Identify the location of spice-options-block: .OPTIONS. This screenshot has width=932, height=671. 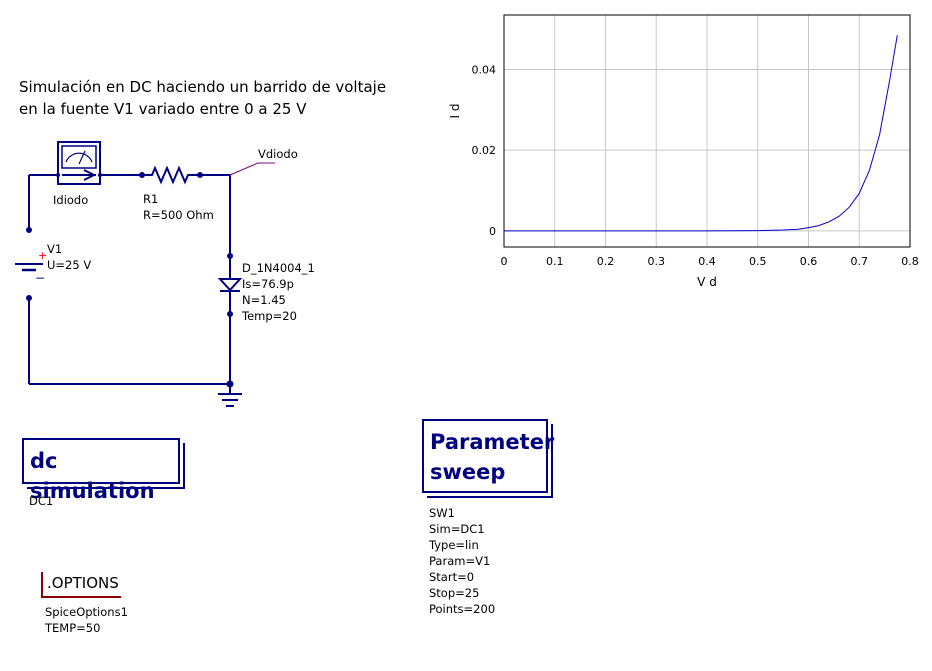
(81, 585).